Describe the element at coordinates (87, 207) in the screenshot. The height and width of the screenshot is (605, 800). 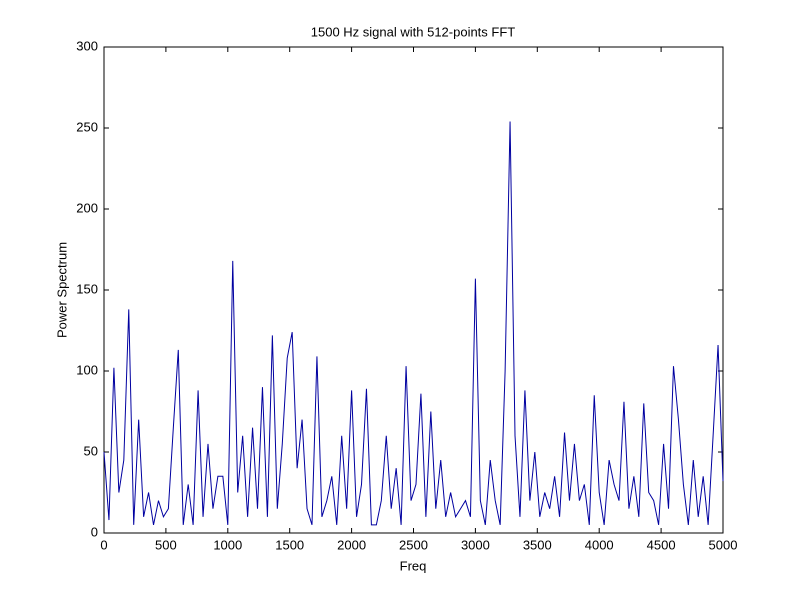
I see `y-tick-label: 200` at that location.